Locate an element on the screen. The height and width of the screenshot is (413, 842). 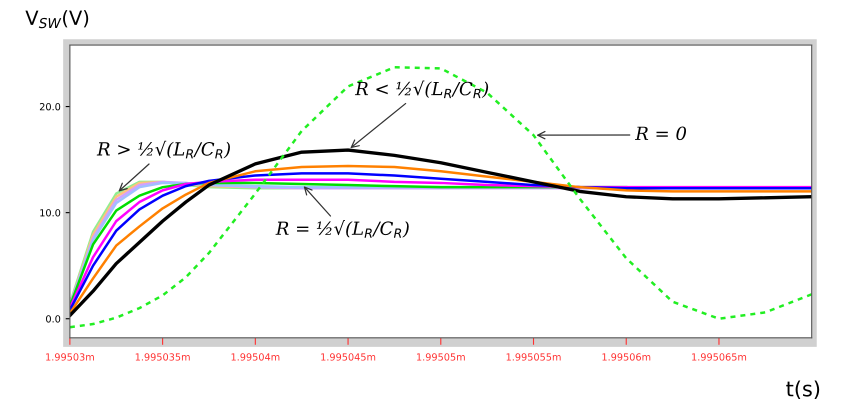
x-tick-label: 1.99503m is located at coordinates (70, 357).